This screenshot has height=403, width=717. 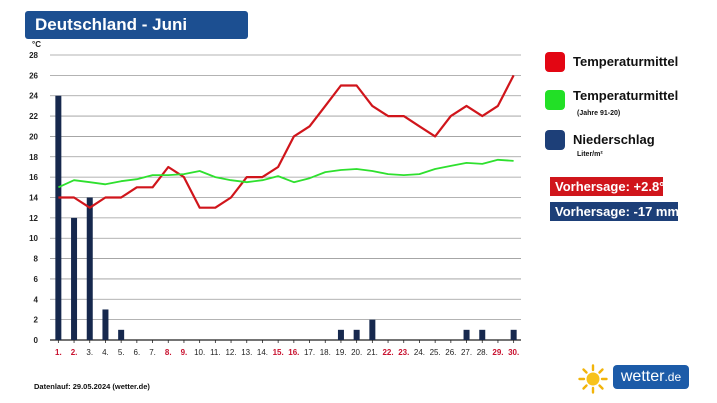 I want to click on x-tick-label: 8., so click(x=168, y=352).